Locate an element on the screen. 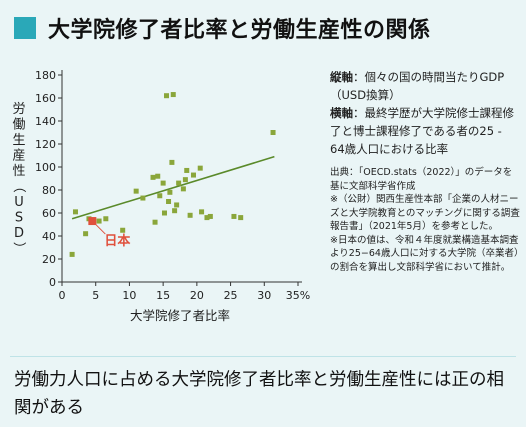 The image size is (526, 427). japan-leader-line is located at coordinates (100, 229).